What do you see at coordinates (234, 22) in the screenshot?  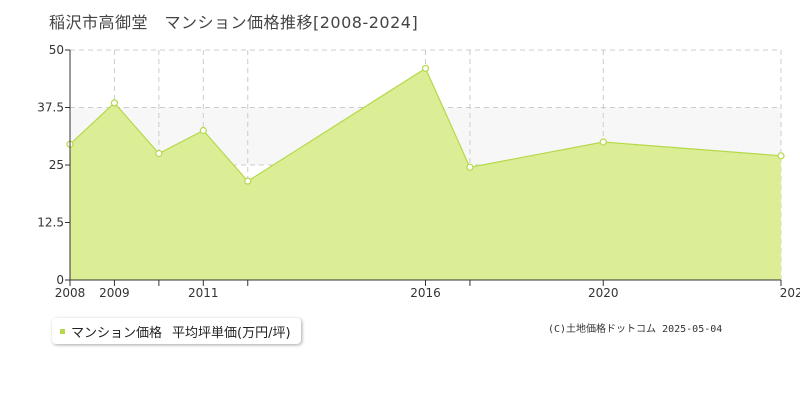 I see `chart-title: 稲沢市高御堂 マンション価格推移[2008-2024]` at bounding box center [234, 22].